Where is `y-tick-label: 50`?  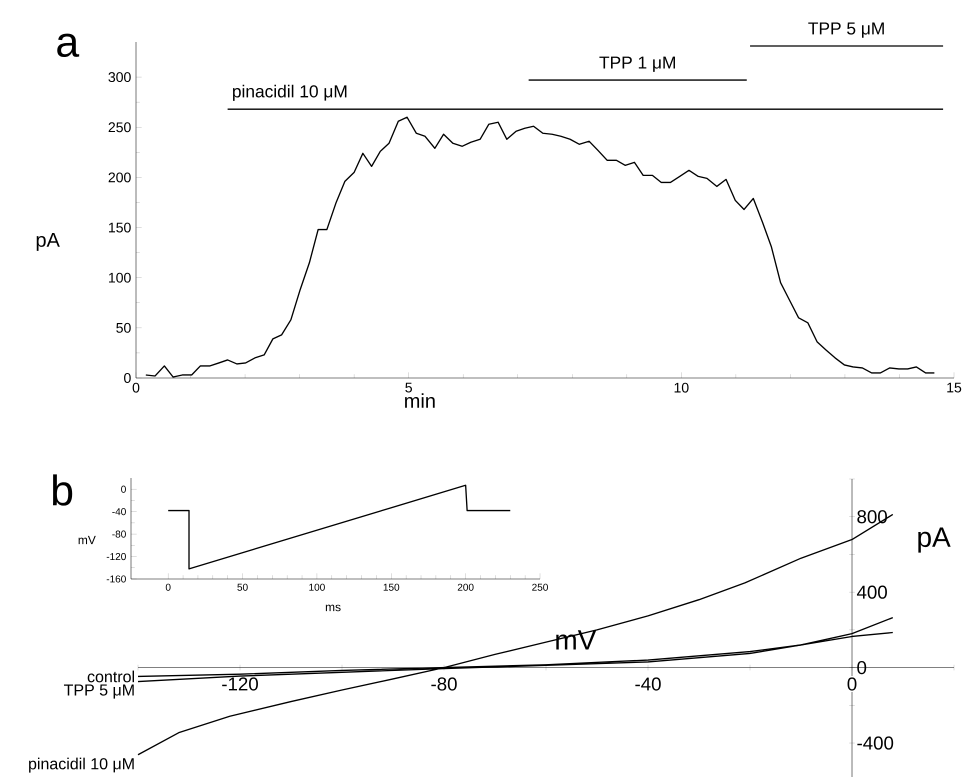
y-tick-label: 50 is located at coordinates (123, 327).